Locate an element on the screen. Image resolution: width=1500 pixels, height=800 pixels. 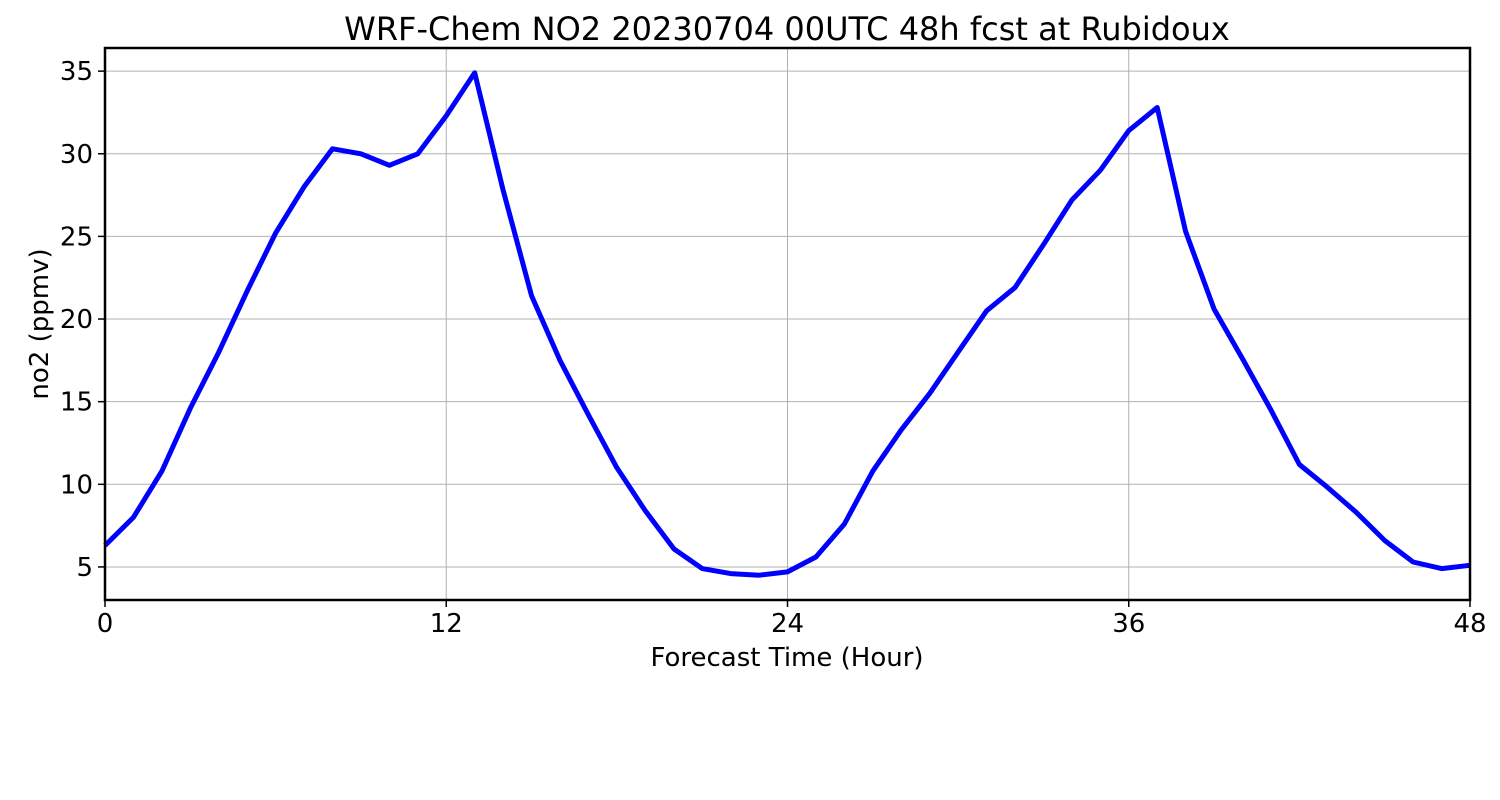
y-tick-label: 25 is located at coordinates (76, 237).